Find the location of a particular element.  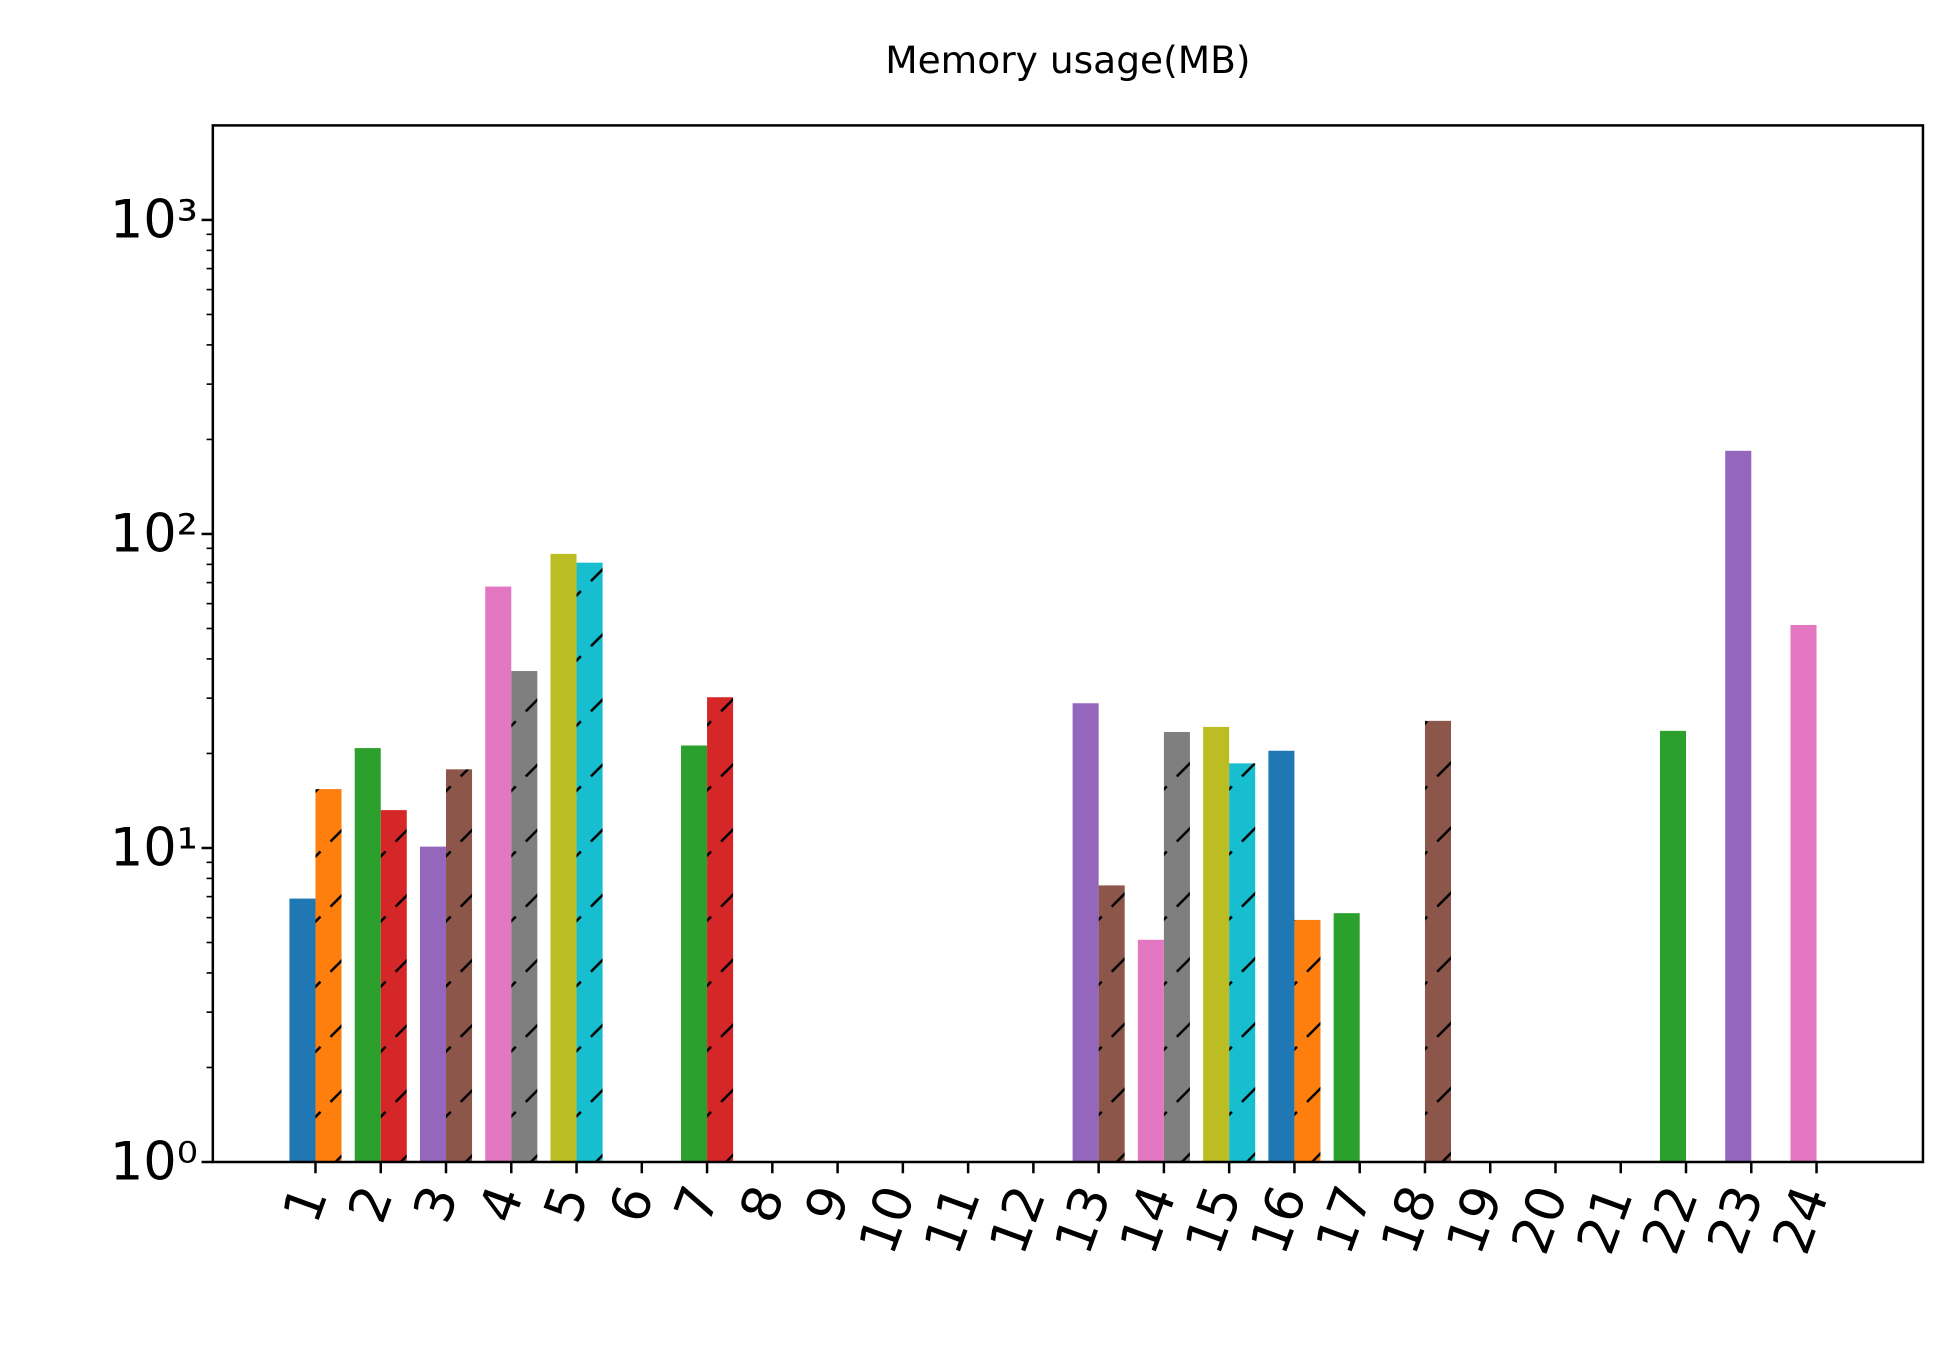

x-tick-label: 6 is located at coordinates (632, 1204).